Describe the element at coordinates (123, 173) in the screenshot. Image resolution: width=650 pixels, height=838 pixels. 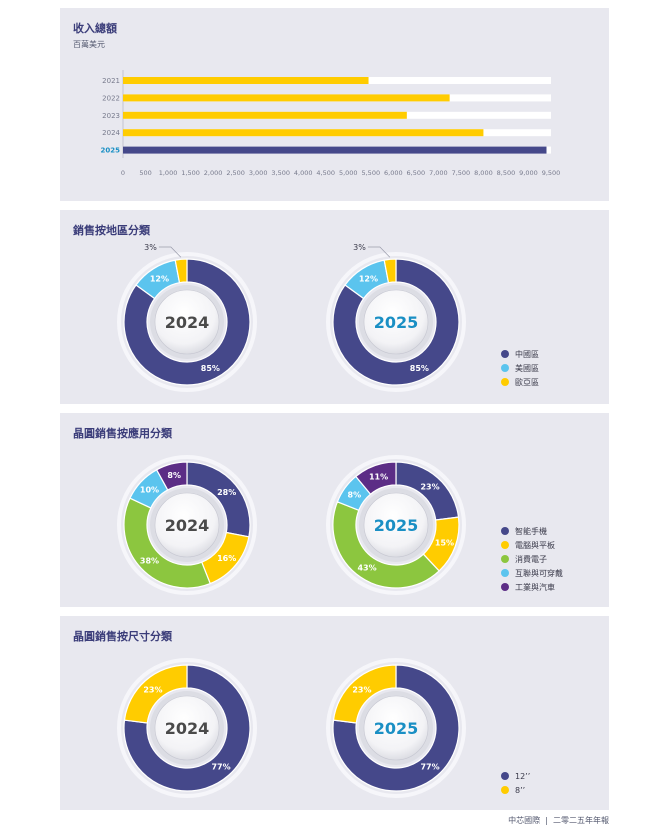
I see `x-tick-label: 0` at that location.